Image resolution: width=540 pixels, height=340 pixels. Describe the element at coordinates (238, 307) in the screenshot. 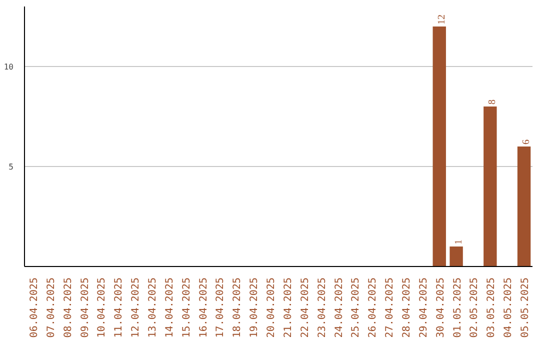

I see `x-tick-label: 18.04.2025` at that location.